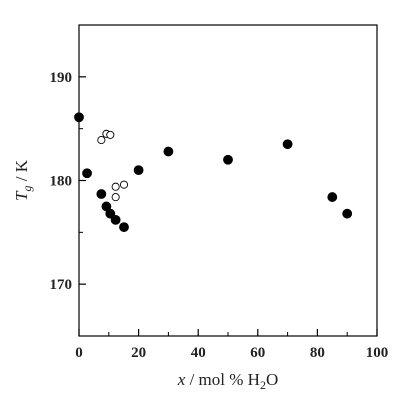 This screenshot has height=400, width=400. Describe the element at coordinates (257, 353) in the screenshot. I see `x-tick-label: 60` at that location.